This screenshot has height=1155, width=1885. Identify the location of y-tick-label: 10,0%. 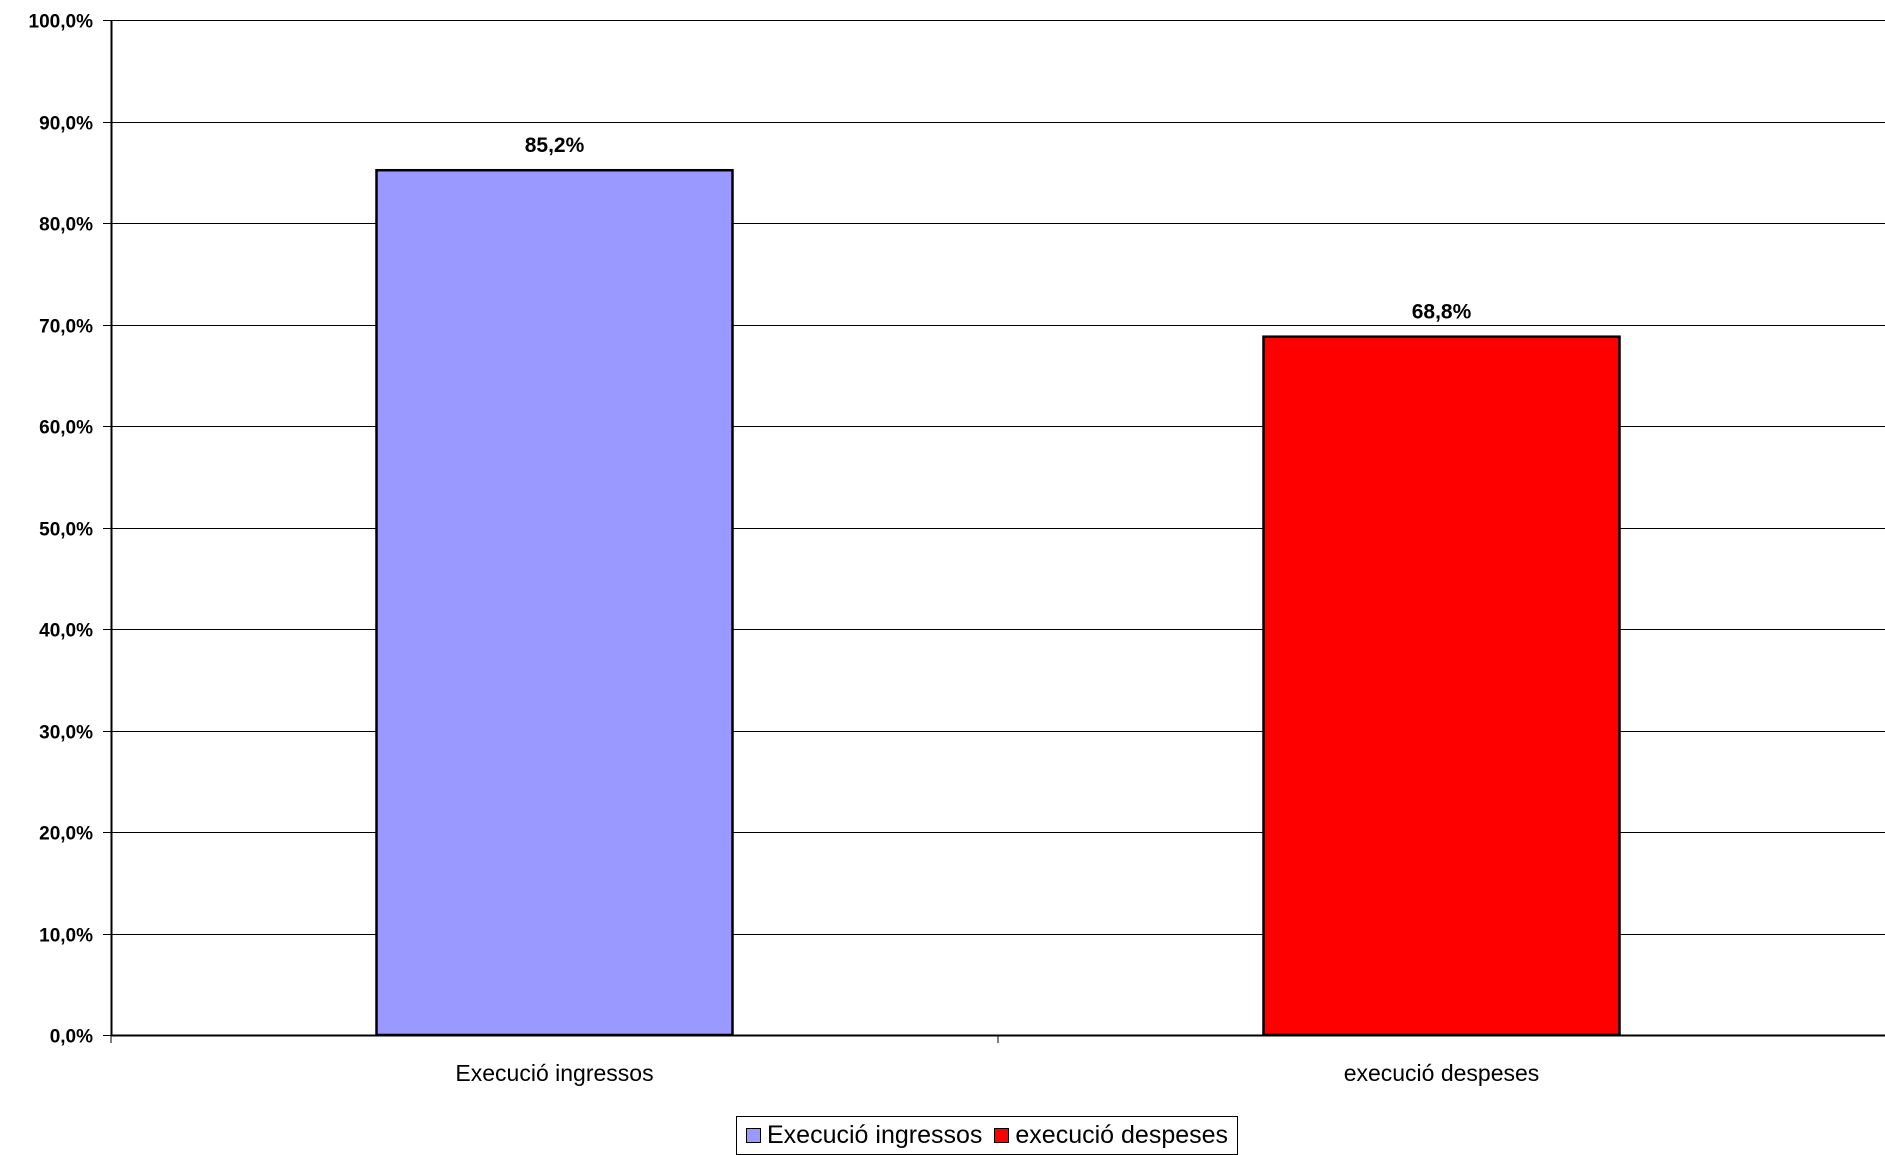
(66, 936).